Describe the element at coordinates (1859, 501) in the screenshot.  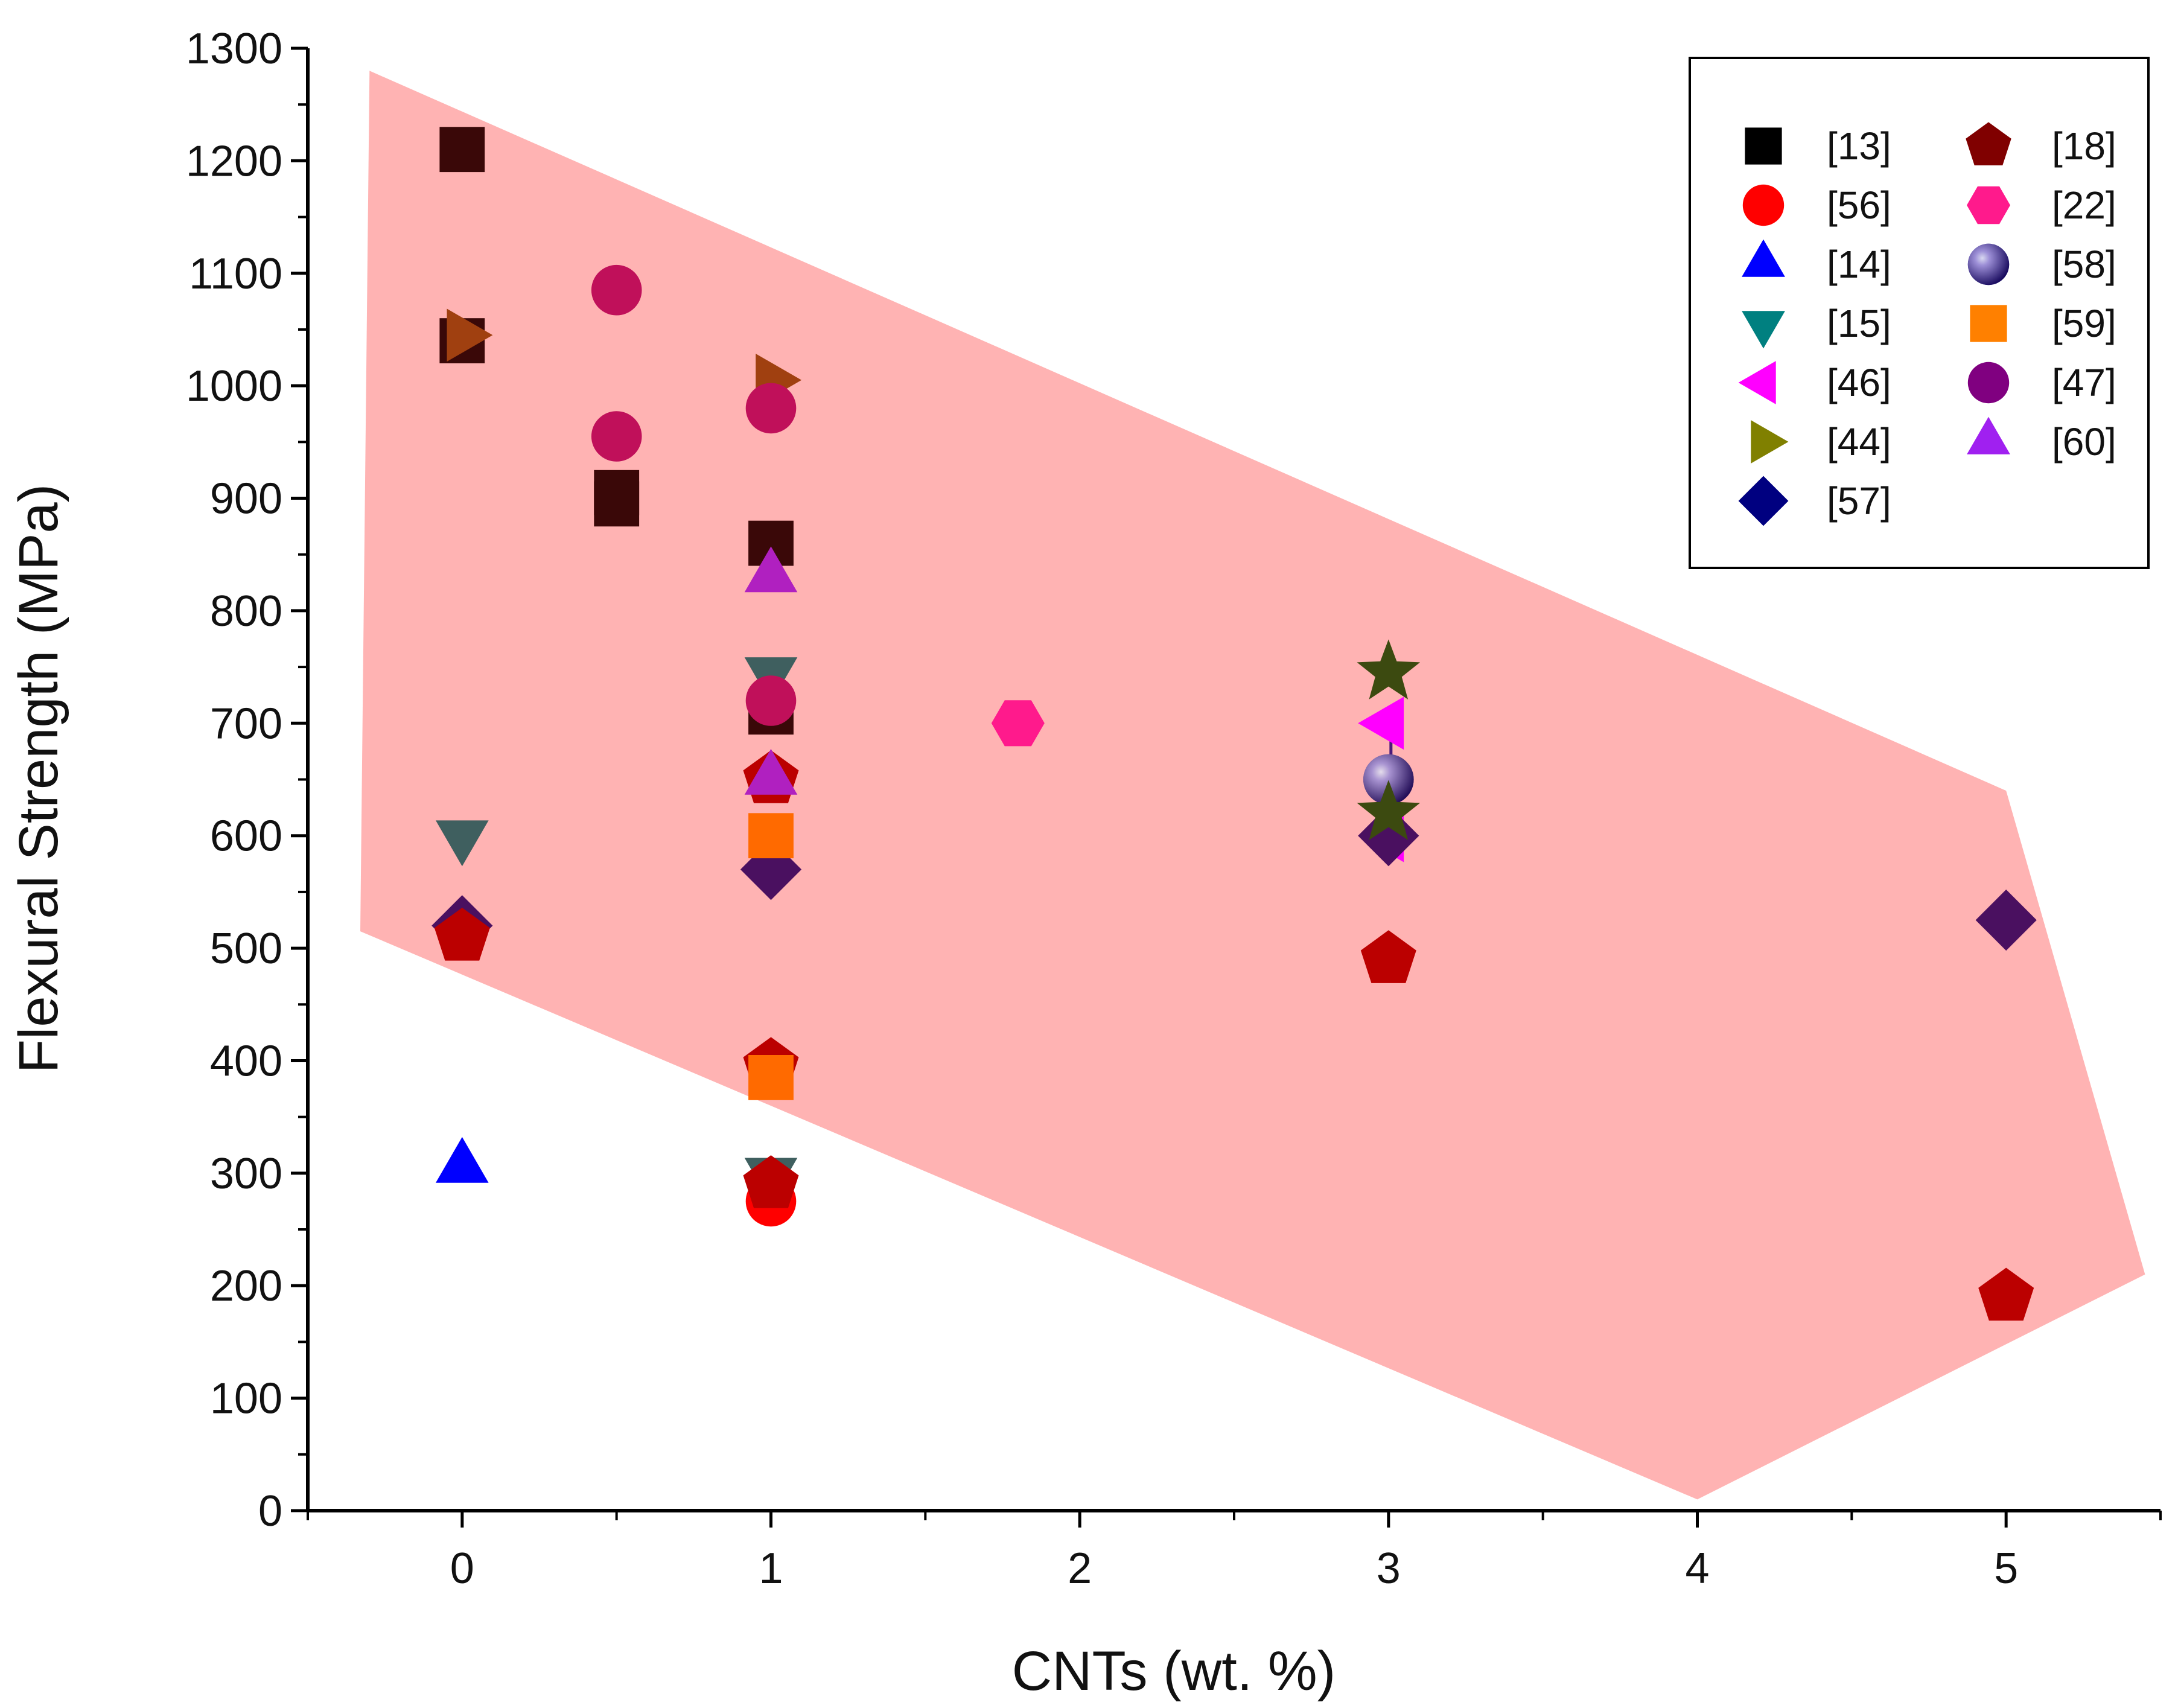
I see `legend-label: [57]` at that location.